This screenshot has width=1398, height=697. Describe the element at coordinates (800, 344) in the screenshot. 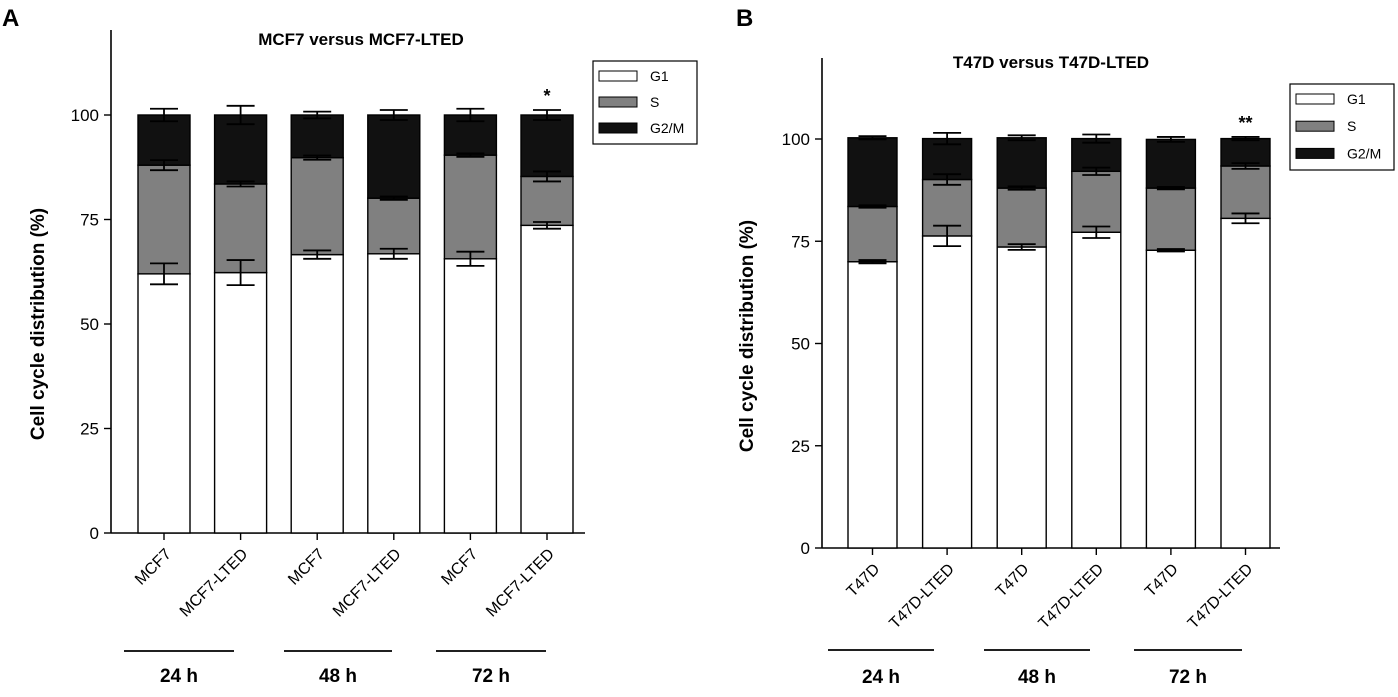

I see `y-tick-label-b: 50` at that location.